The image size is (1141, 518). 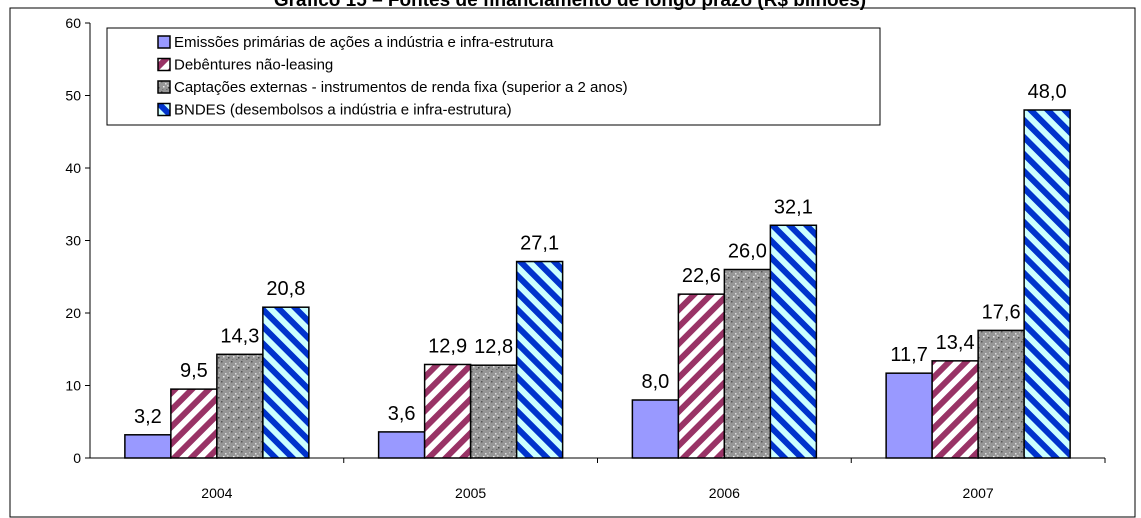 What do you see at coordinates (908, 355) in the screenshot?
I see `value-label: 11,7` at bounding box center [908, 355].